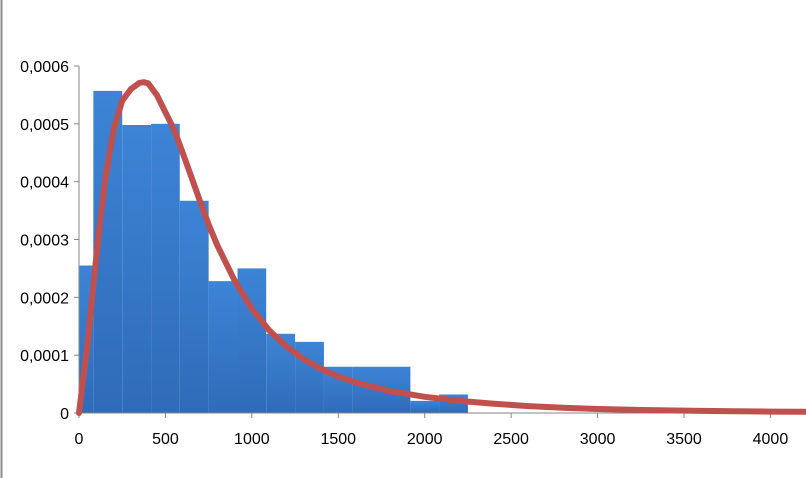 This screenshot has height=478, width=806. I want to click on x-tick-label: 500, so click(165, 439).